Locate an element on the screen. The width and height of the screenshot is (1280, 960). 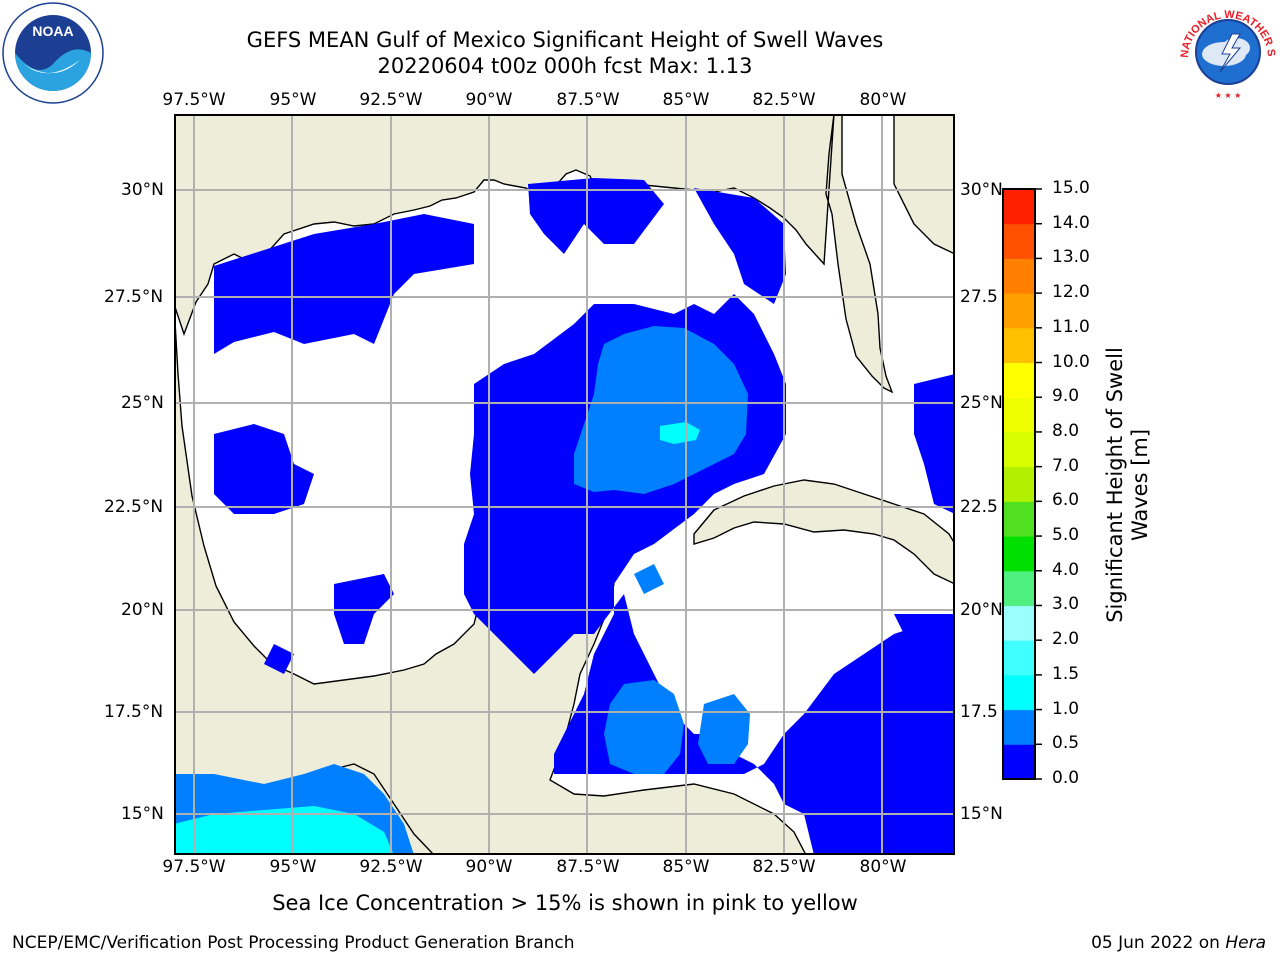
noaa-text: NOAA is located at coordinates (52, 31).